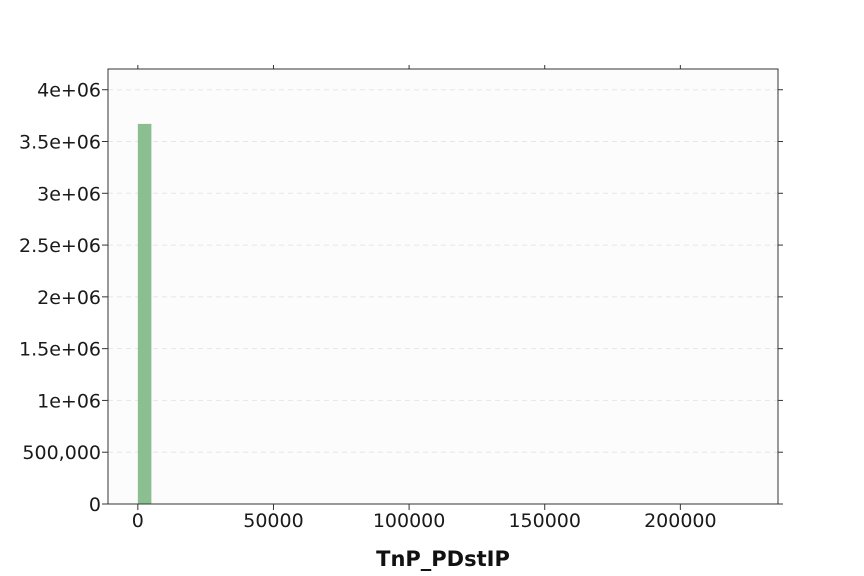 The width and height of the screenshot is (864, 576). I want to click on y-tick-label: 2e+06, so click(69, 298).